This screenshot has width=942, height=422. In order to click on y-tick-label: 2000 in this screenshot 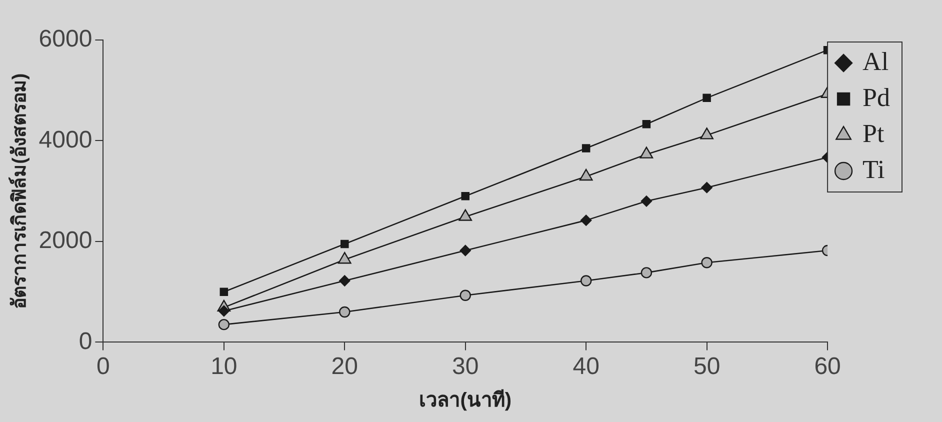, I will do `click(65, 240)`.